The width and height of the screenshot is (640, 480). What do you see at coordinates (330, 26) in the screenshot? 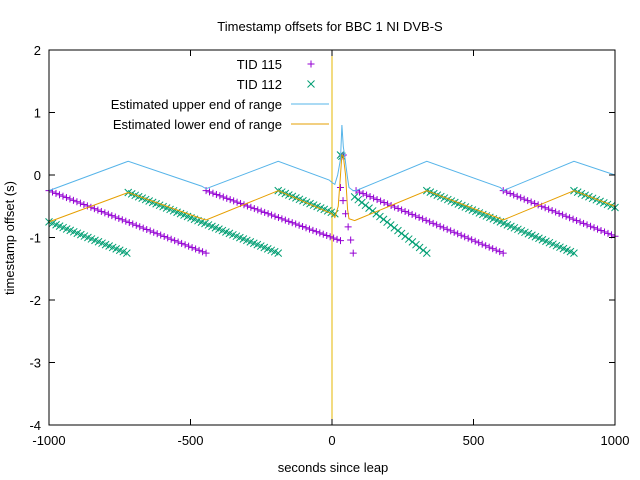
I see `chart-title: Timestamp offsets for BBC 1 NI DVB-S` at bounding box center [330, 26].